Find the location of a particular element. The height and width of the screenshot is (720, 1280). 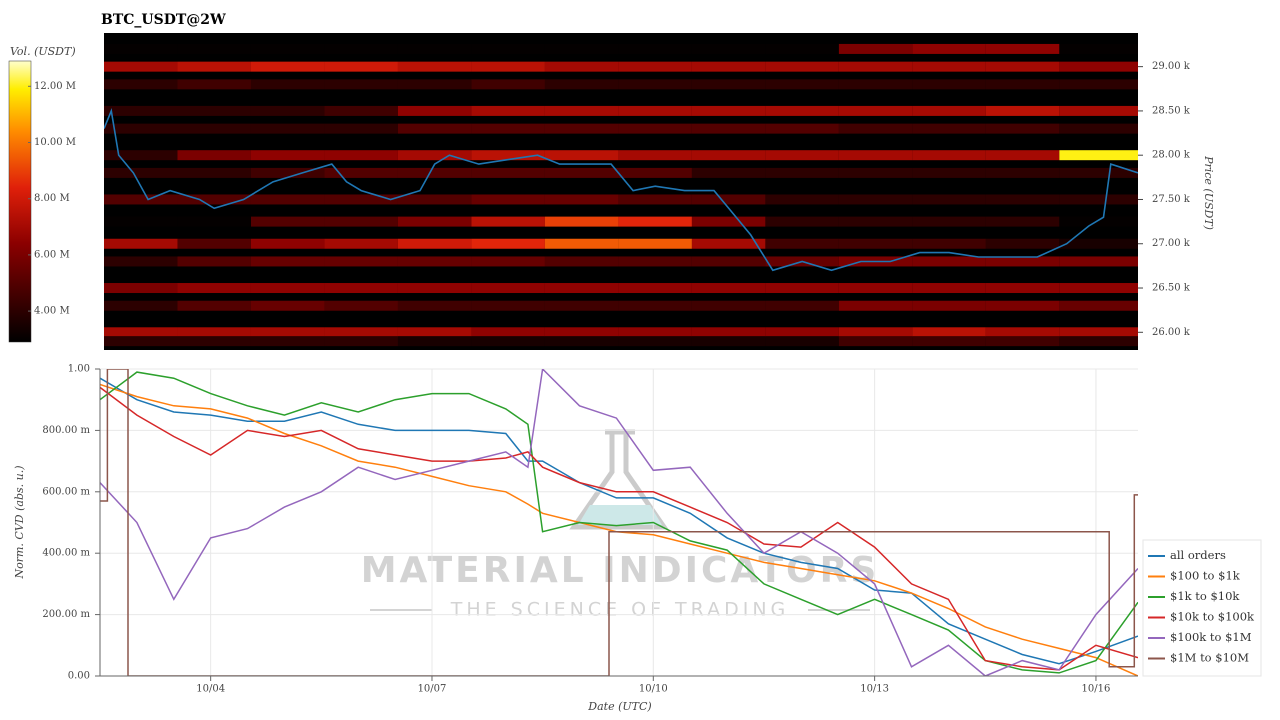

watermark is located at coordinates (620, 520).